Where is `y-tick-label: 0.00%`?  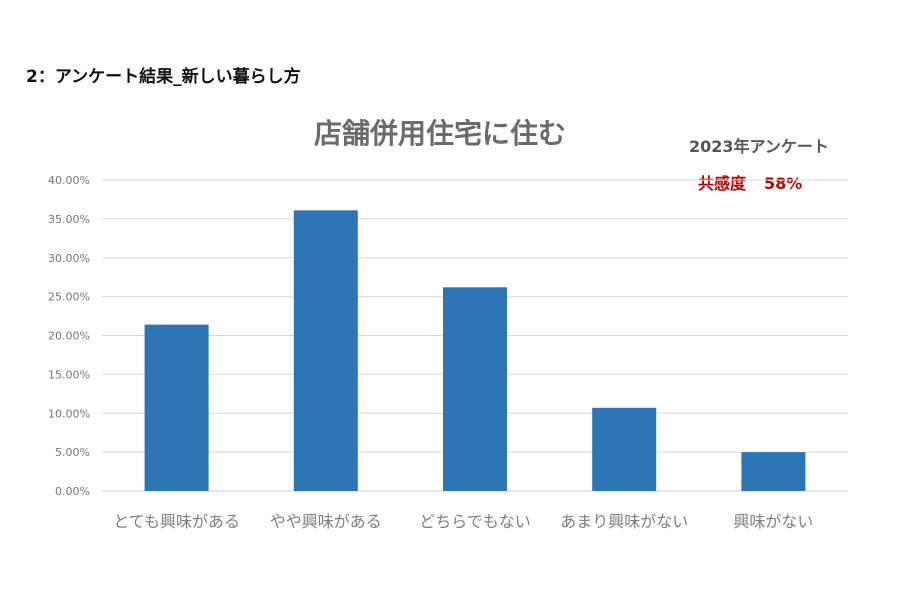
y-tick-label: 0.00% is located at coordinates (72, 491).